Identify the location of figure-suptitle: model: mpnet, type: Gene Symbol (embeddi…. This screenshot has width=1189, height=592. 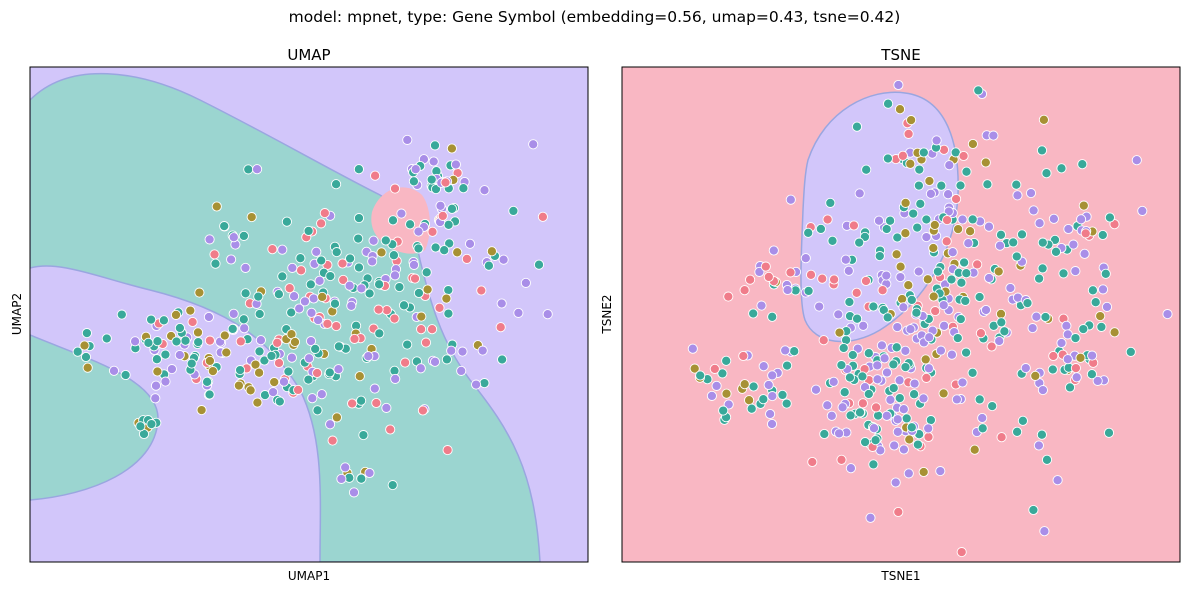
(594, 17).